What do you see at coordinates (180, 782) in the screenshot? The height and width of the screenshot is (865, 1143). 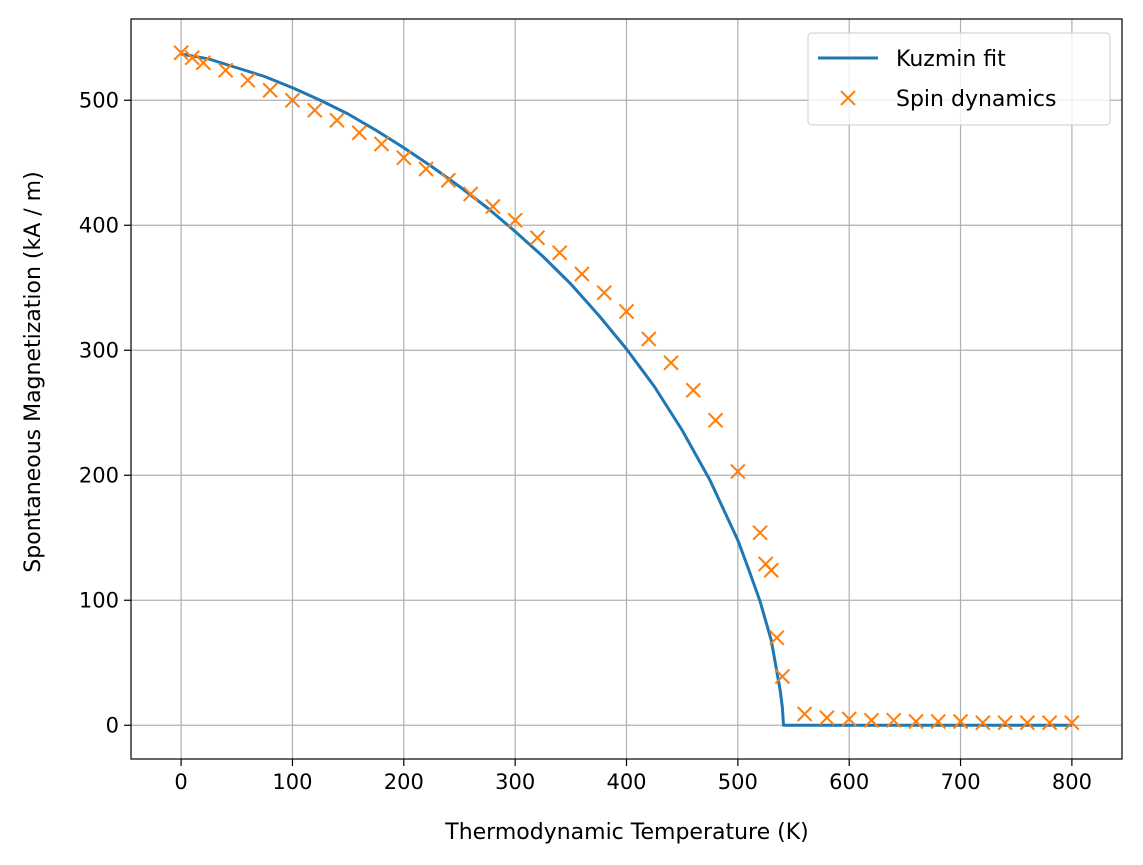 I see `x-tick-label: 0` at bounding box center [180, 782].